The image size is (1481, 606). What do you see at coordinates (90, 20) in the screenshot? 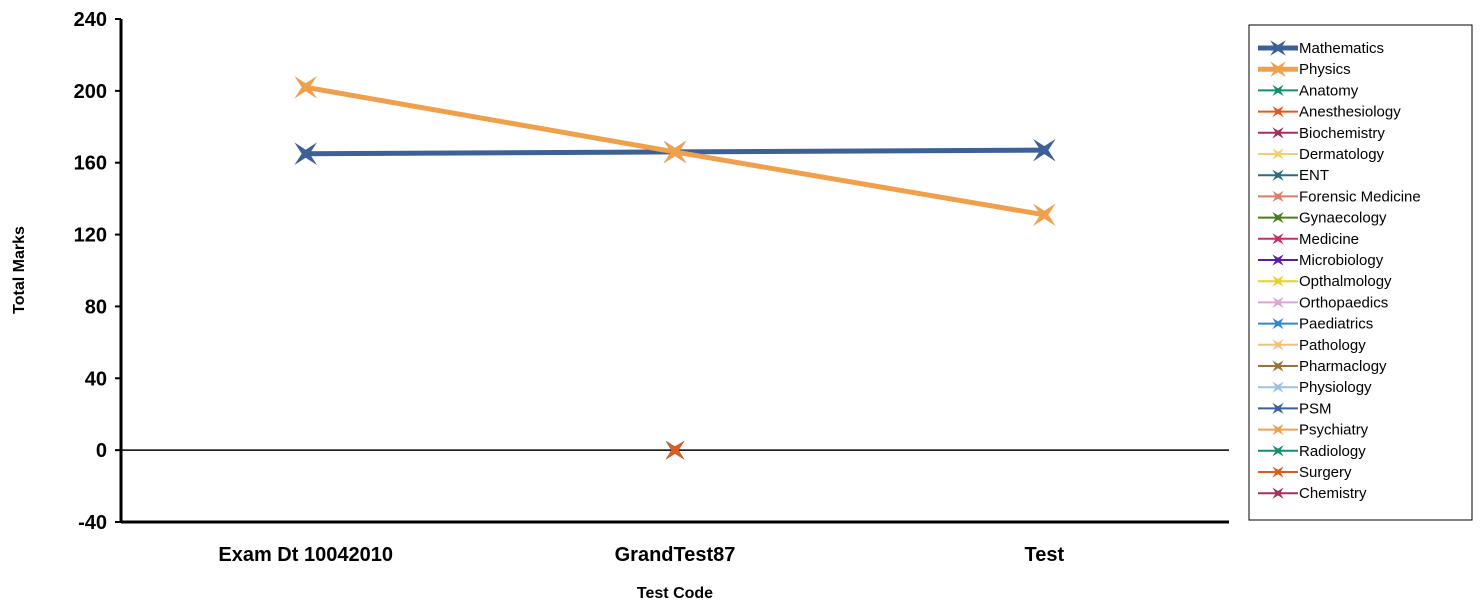
I see `y-tick-label: 240` at bounding box center [90, 20].